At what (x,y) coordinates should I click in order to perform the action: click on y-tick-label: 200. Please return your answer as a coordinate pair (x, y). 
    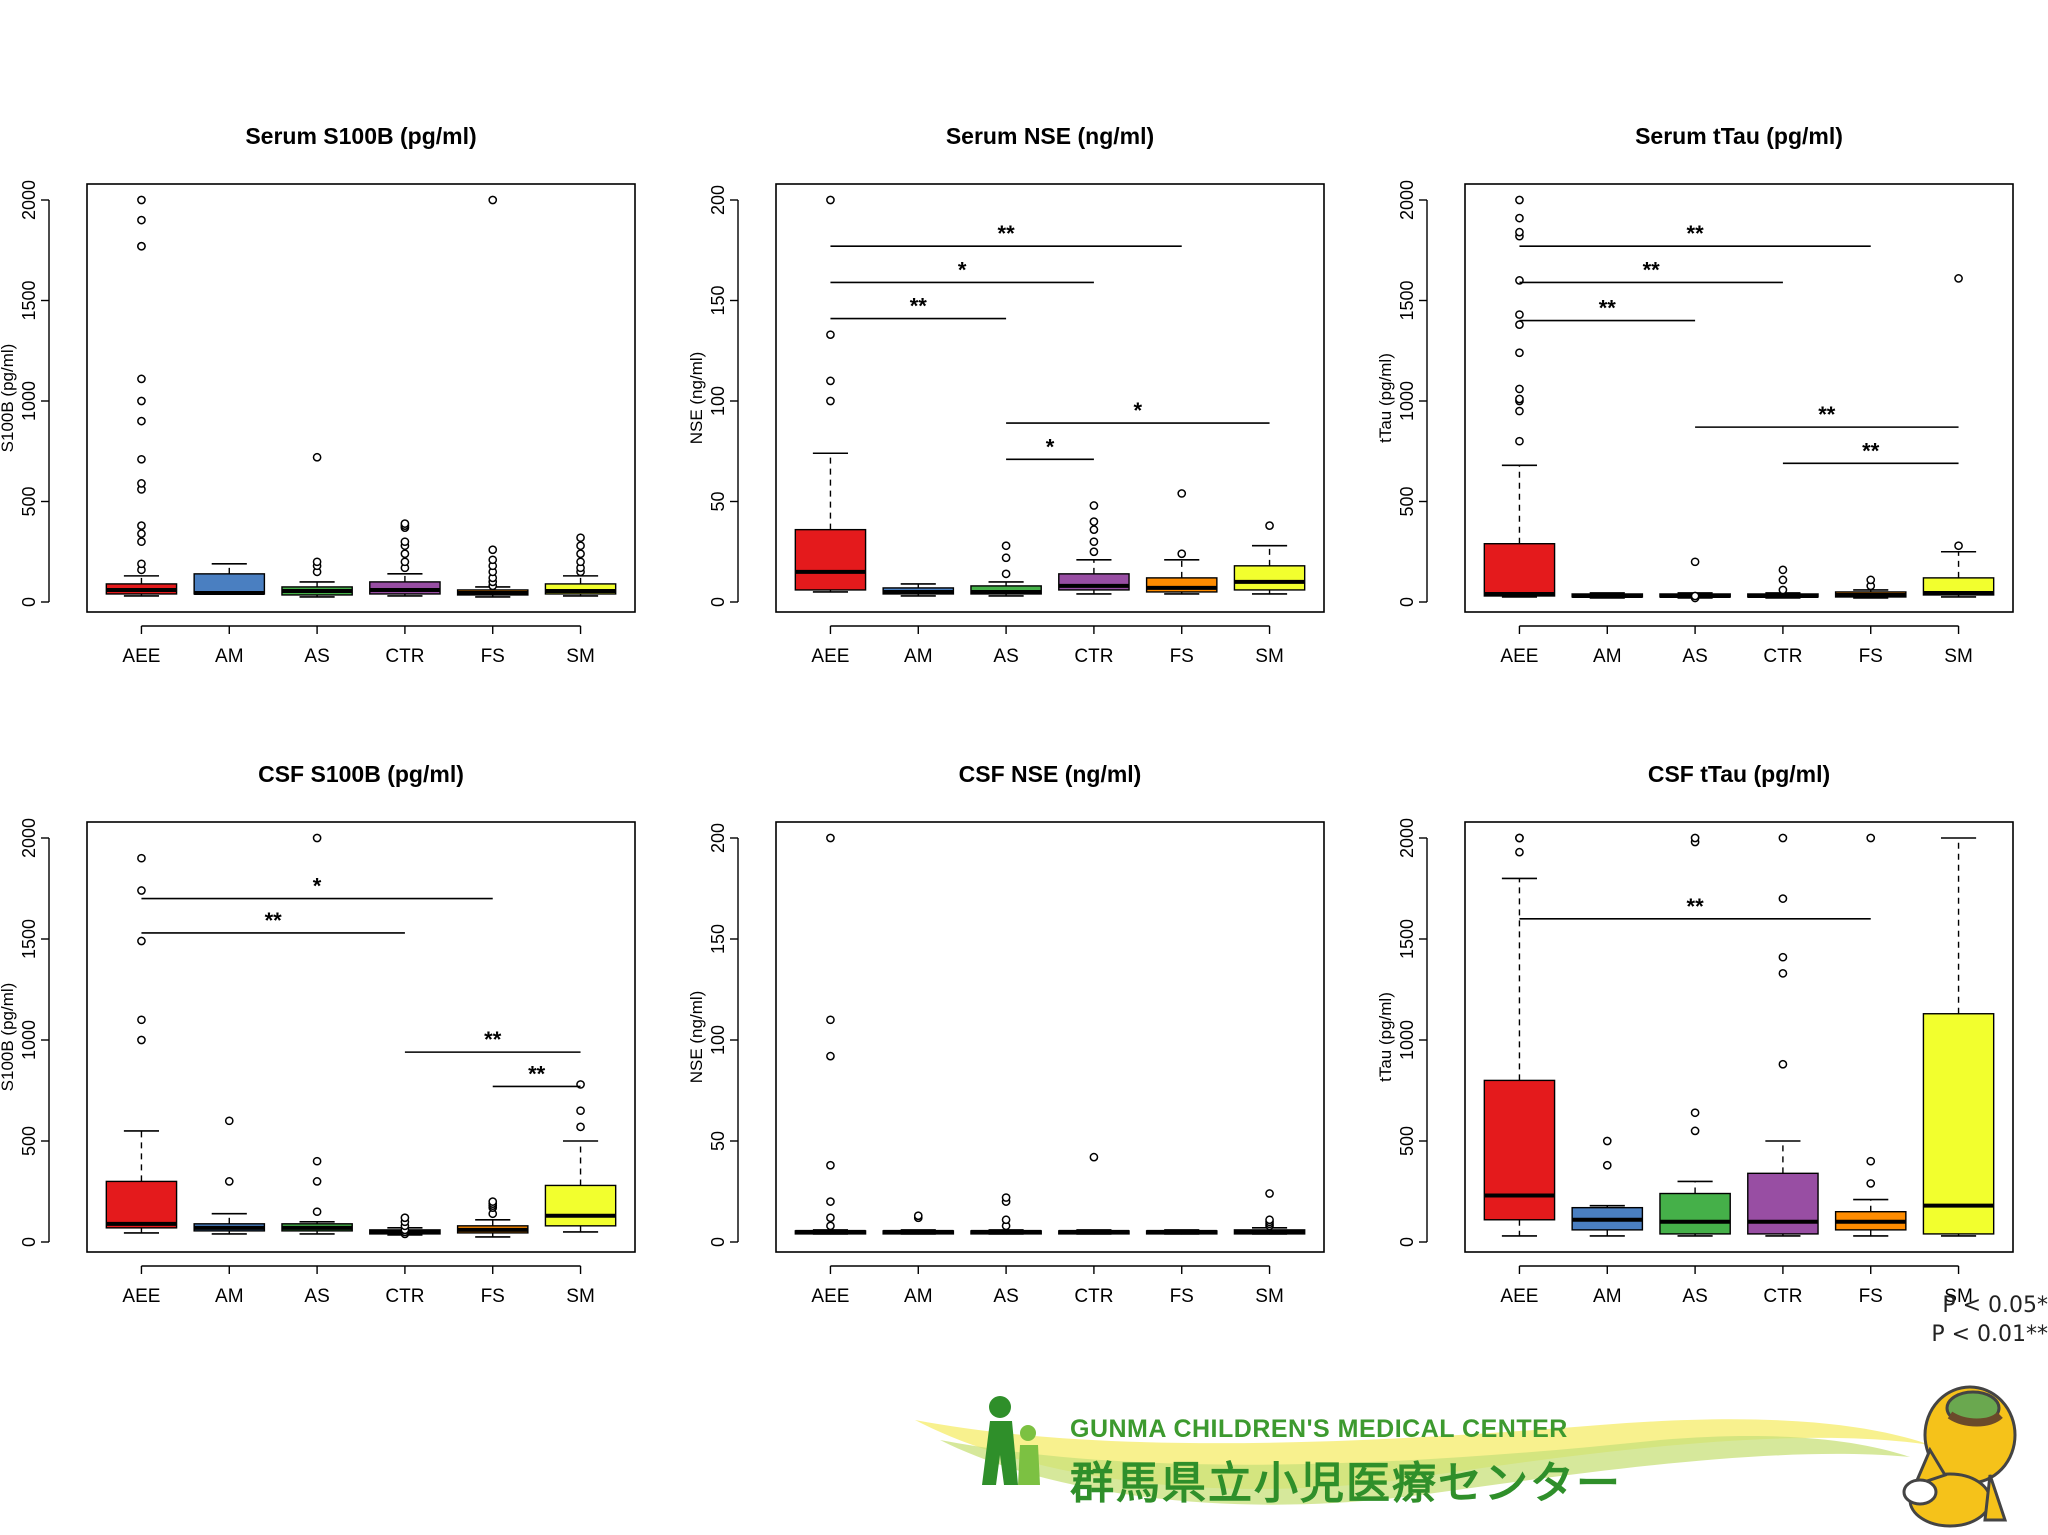
    Looking at the image, I should click on (718, 200).